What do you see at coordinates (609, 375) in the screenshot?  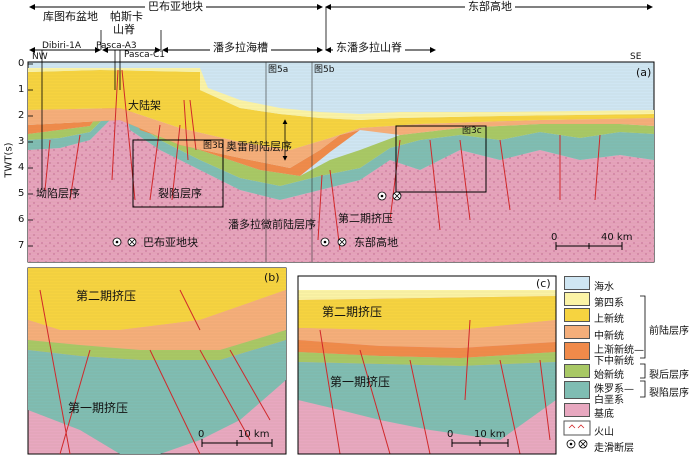 I see `legend-eocene: 始新统` at bounding box center [609, 375].